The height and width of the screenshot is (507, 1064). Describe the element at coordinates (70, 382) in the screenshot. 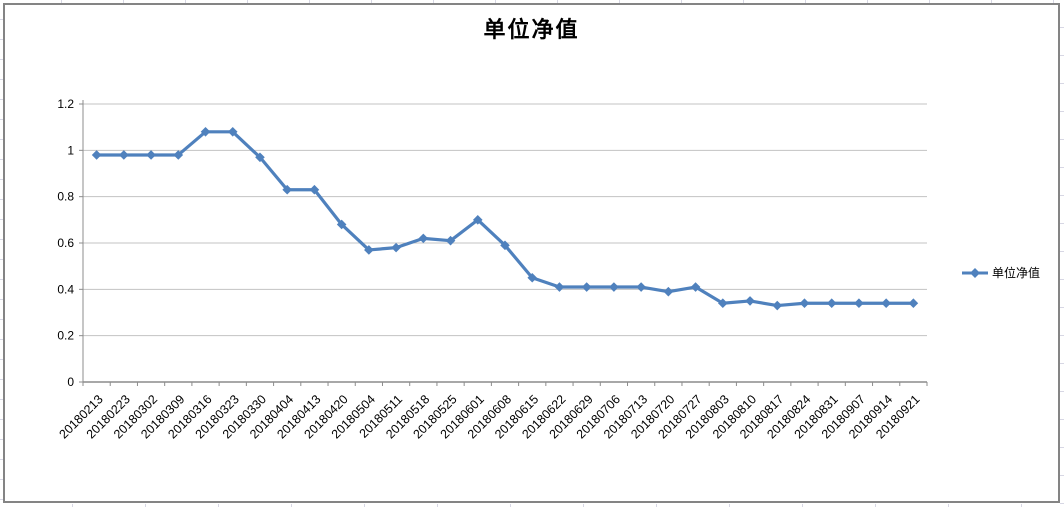

I see `y-axis-label: 0` at that location.